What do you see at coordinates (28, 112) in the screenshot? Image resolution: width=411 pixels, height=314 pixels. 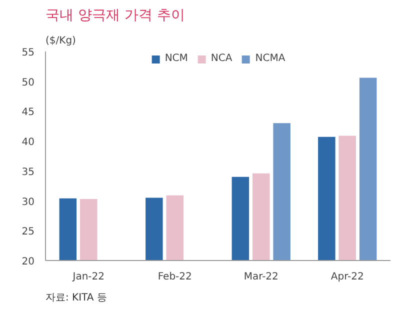 I see `y-tick-label: 45` at bounding box center [28, 112].